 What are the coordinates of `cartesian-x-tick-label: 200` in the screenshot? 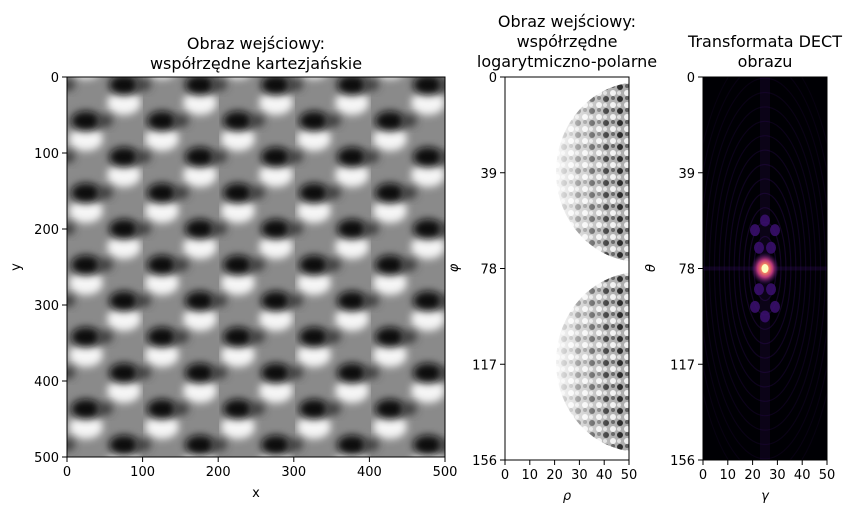 It's located at (218, 472).